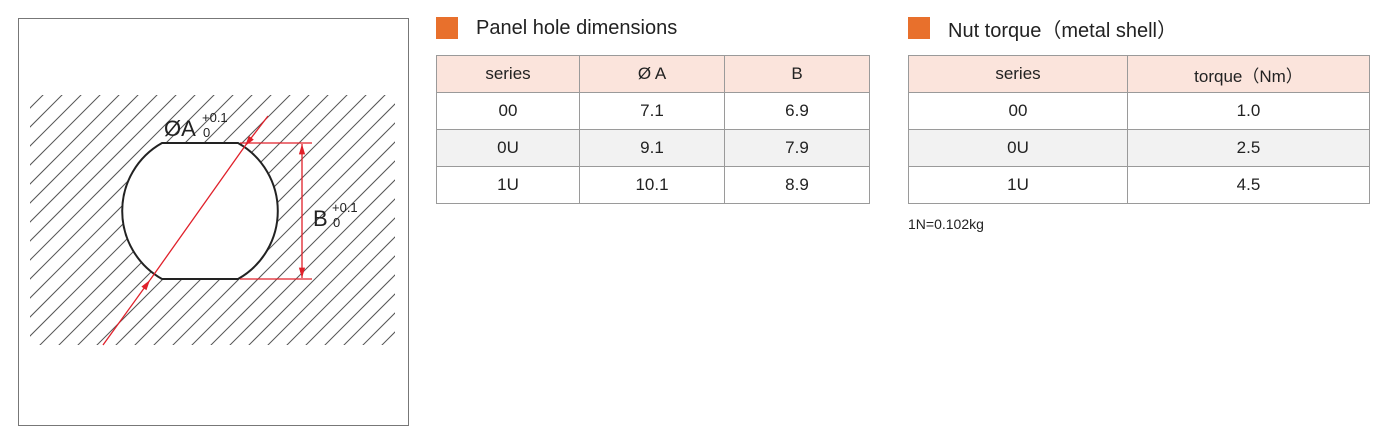 The height and width of the screenshot is (436, 1400). I want to click on table: series torque（Nm） 00 1.0 0U 2.5 1U 4.5, so click(1139, 129).